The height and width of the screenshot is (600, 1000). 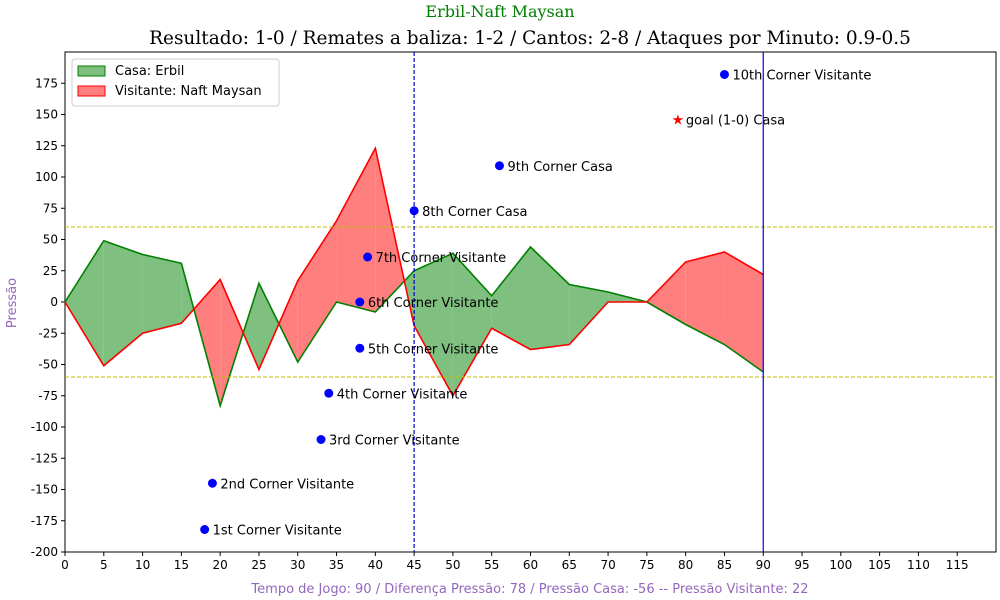 What do you see at coordinates (413, 565) in the screenshot?
I see `x-tick-label: 45` at bounding box center [413, 565].